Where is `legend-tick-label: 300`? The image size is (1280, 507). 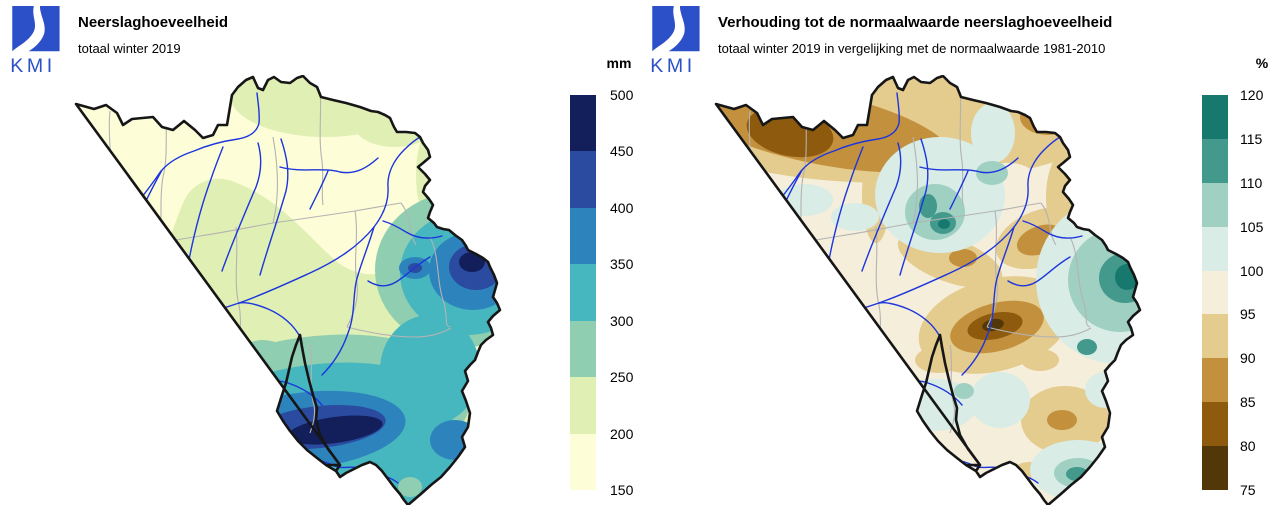 legend-tick-label: 300 is located at coordinates (622, 320).